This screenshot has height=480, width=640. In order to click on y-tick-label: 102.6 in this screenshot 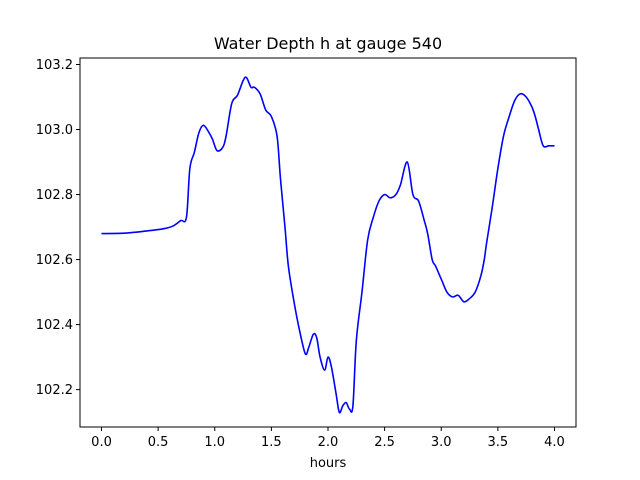, I will do `click(54, 260)`.